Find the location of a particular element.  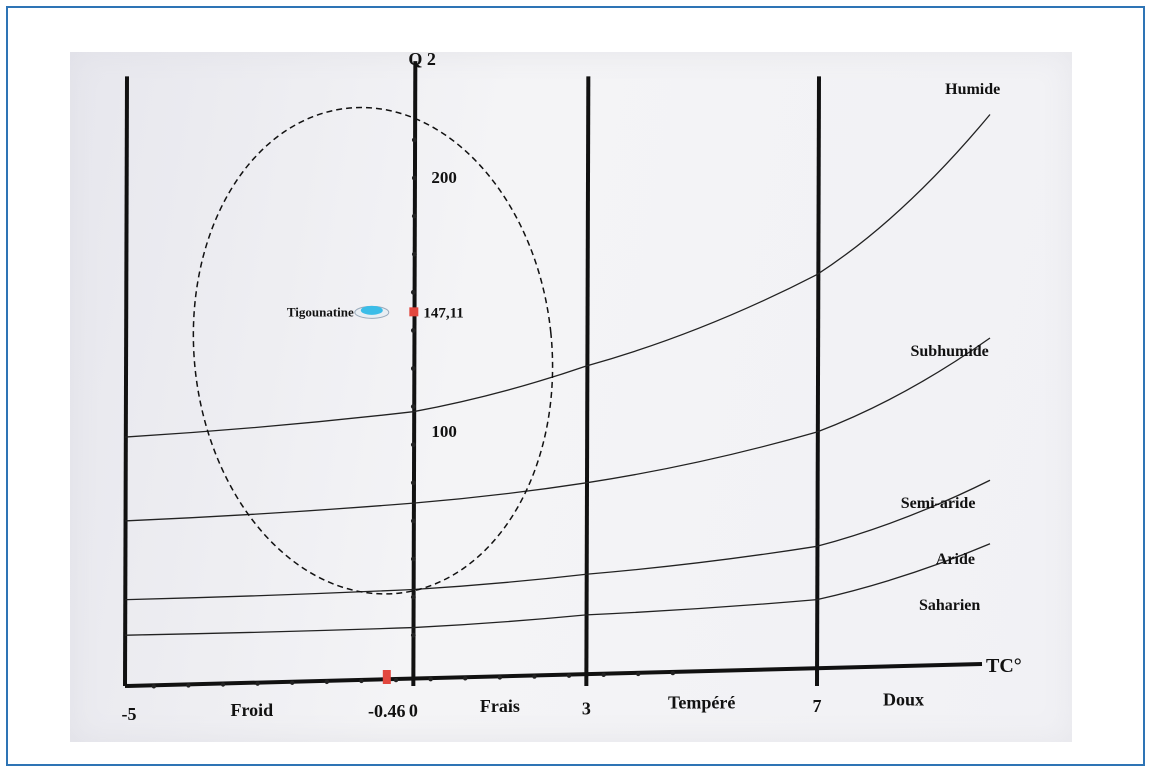

zone-label-tempéré: Tempéré is located at coordinates (701, 703).